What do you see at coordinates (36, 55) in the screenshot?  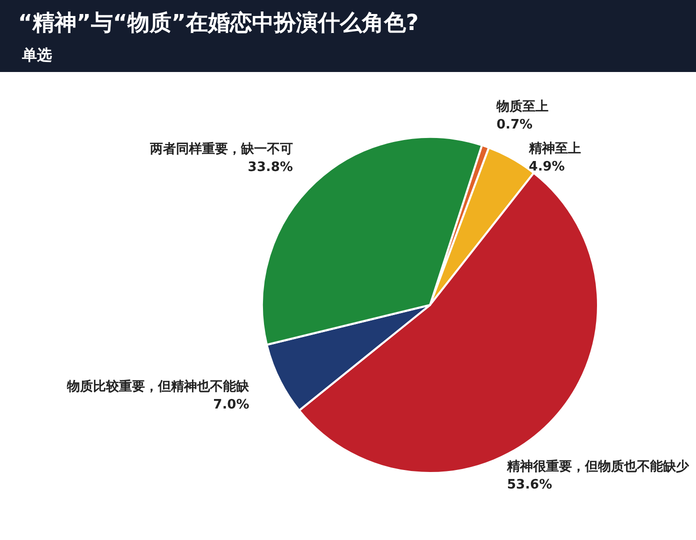 I see `chart-subtitle: 单选` at bounding box center [36, 55].